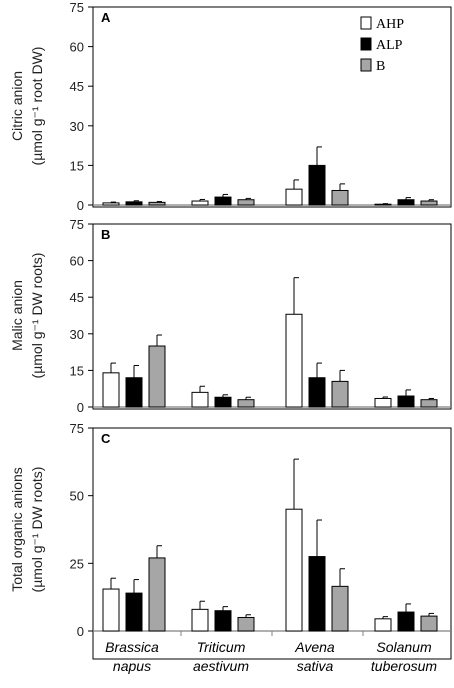  I want to click on legend-swatch-ahp, so click(366, 23).